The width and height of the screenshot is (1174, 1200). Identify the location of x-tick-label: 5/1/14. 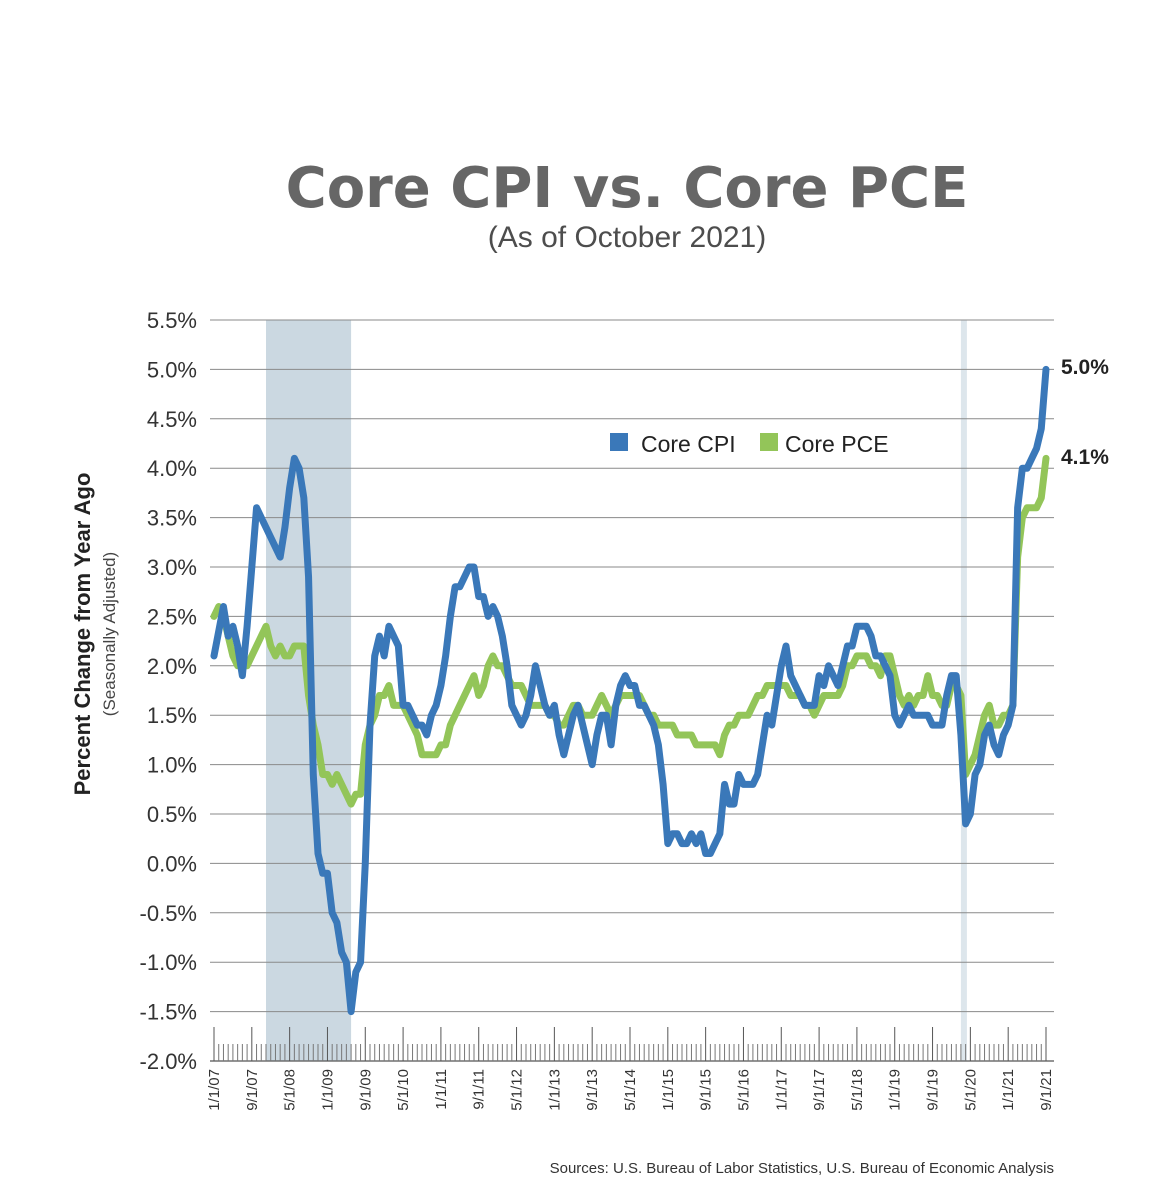
(630, 1090).